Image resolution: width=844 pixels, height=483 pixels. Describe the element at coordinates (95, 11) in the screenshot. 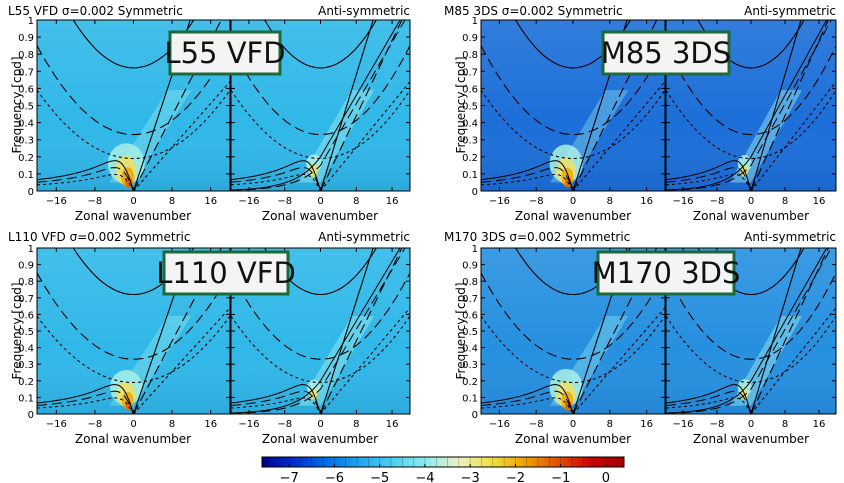

I see `left-title: L55 VFD σ=0.002 Symmetric` at that location.